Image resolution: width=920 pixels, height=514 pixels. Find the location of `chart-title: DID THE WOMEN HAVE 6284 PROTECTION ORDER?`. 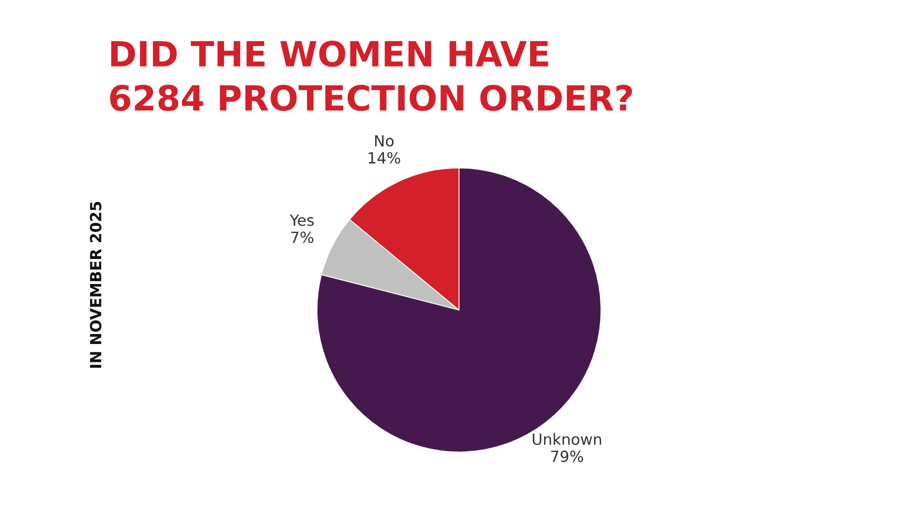

chart-title: DID THE WOMEN HAVE 6284 PROTECTION ORDER? is located at coordinates (371, 76).